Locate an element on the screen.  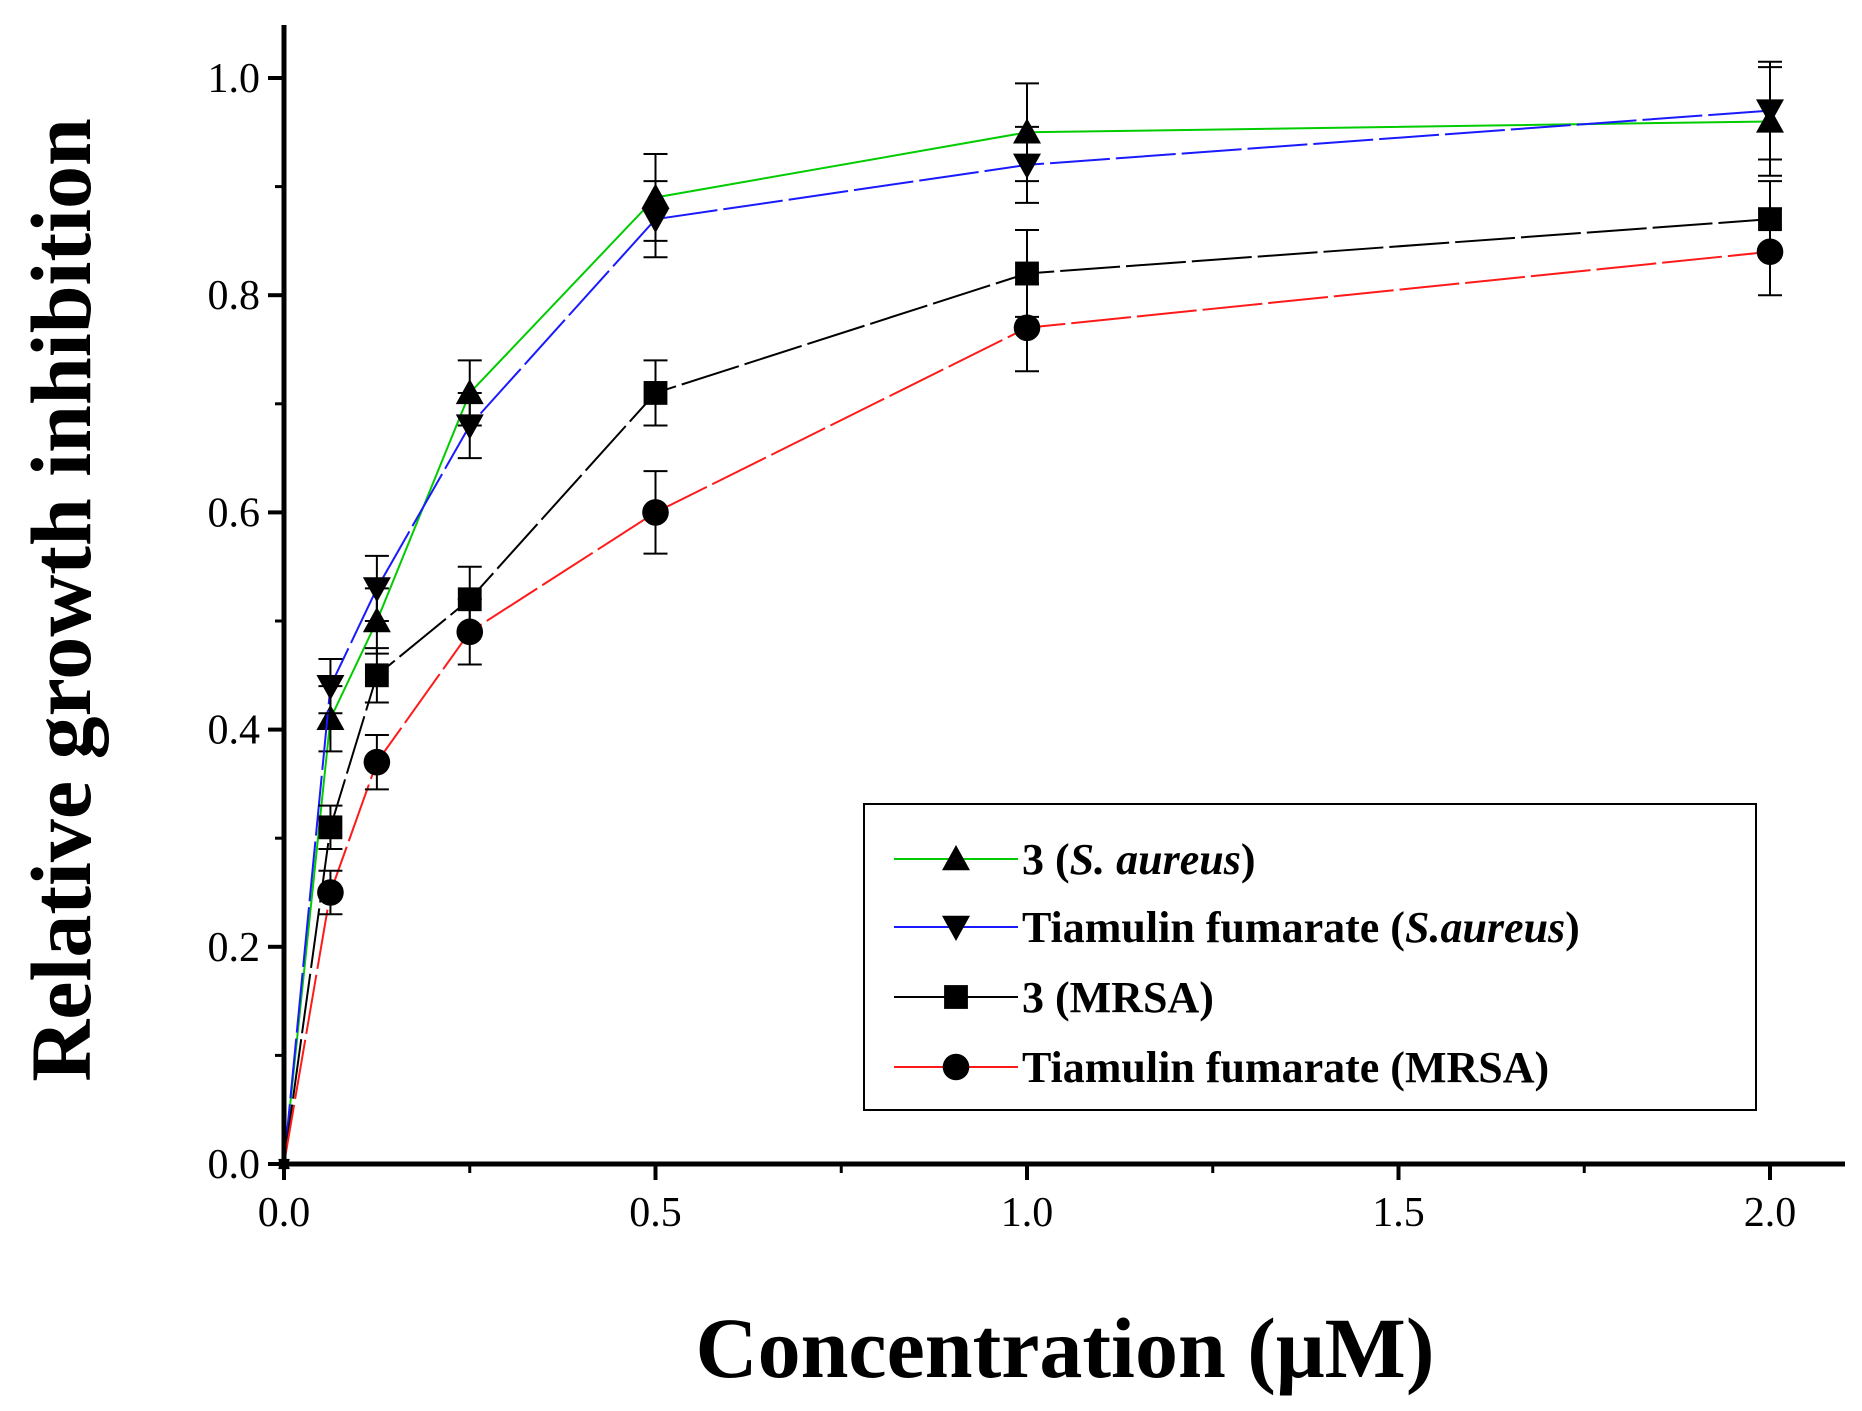
legend-label-prefix: 3 (MRSA) is located at coordinates (1118, 997).